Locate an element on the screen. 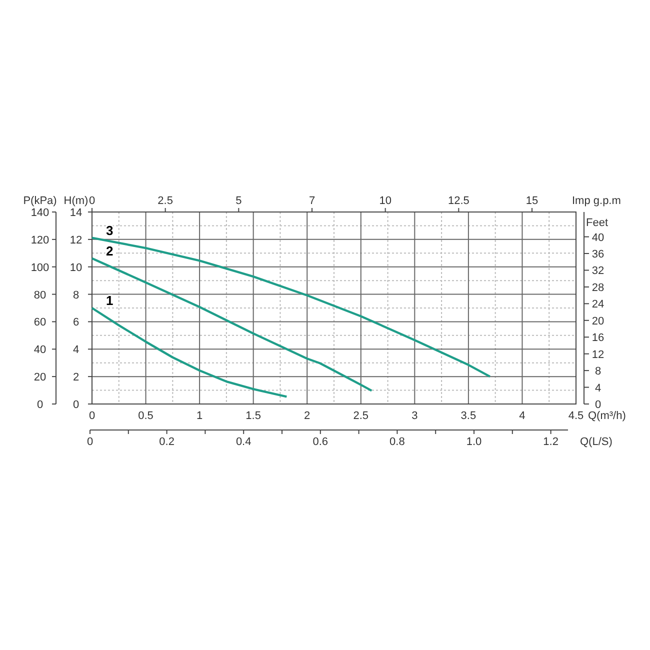 This screenshot has width=650, height=650. x2-axis-title: Imp g.p.m is located at coordinates (596, 201).